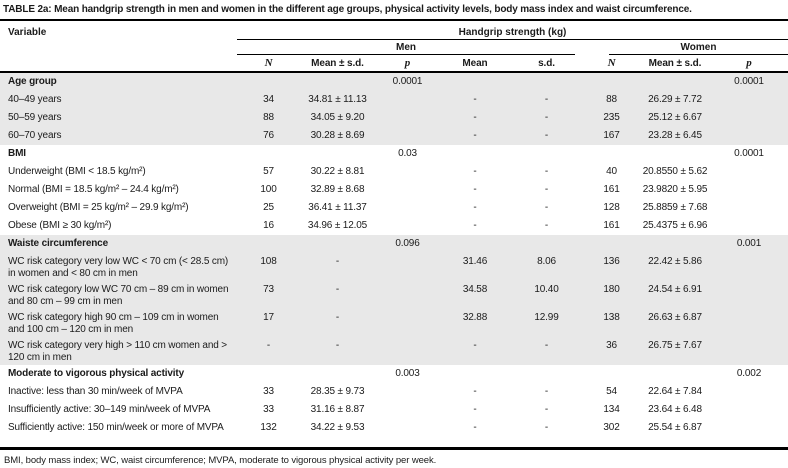 Image resolution: width=788 pixels, height=468 pixels. What do you see at coordinates (268, 99) in the screenshot?
I see `cell-n-men: 34` at bounding box center [268, 99].